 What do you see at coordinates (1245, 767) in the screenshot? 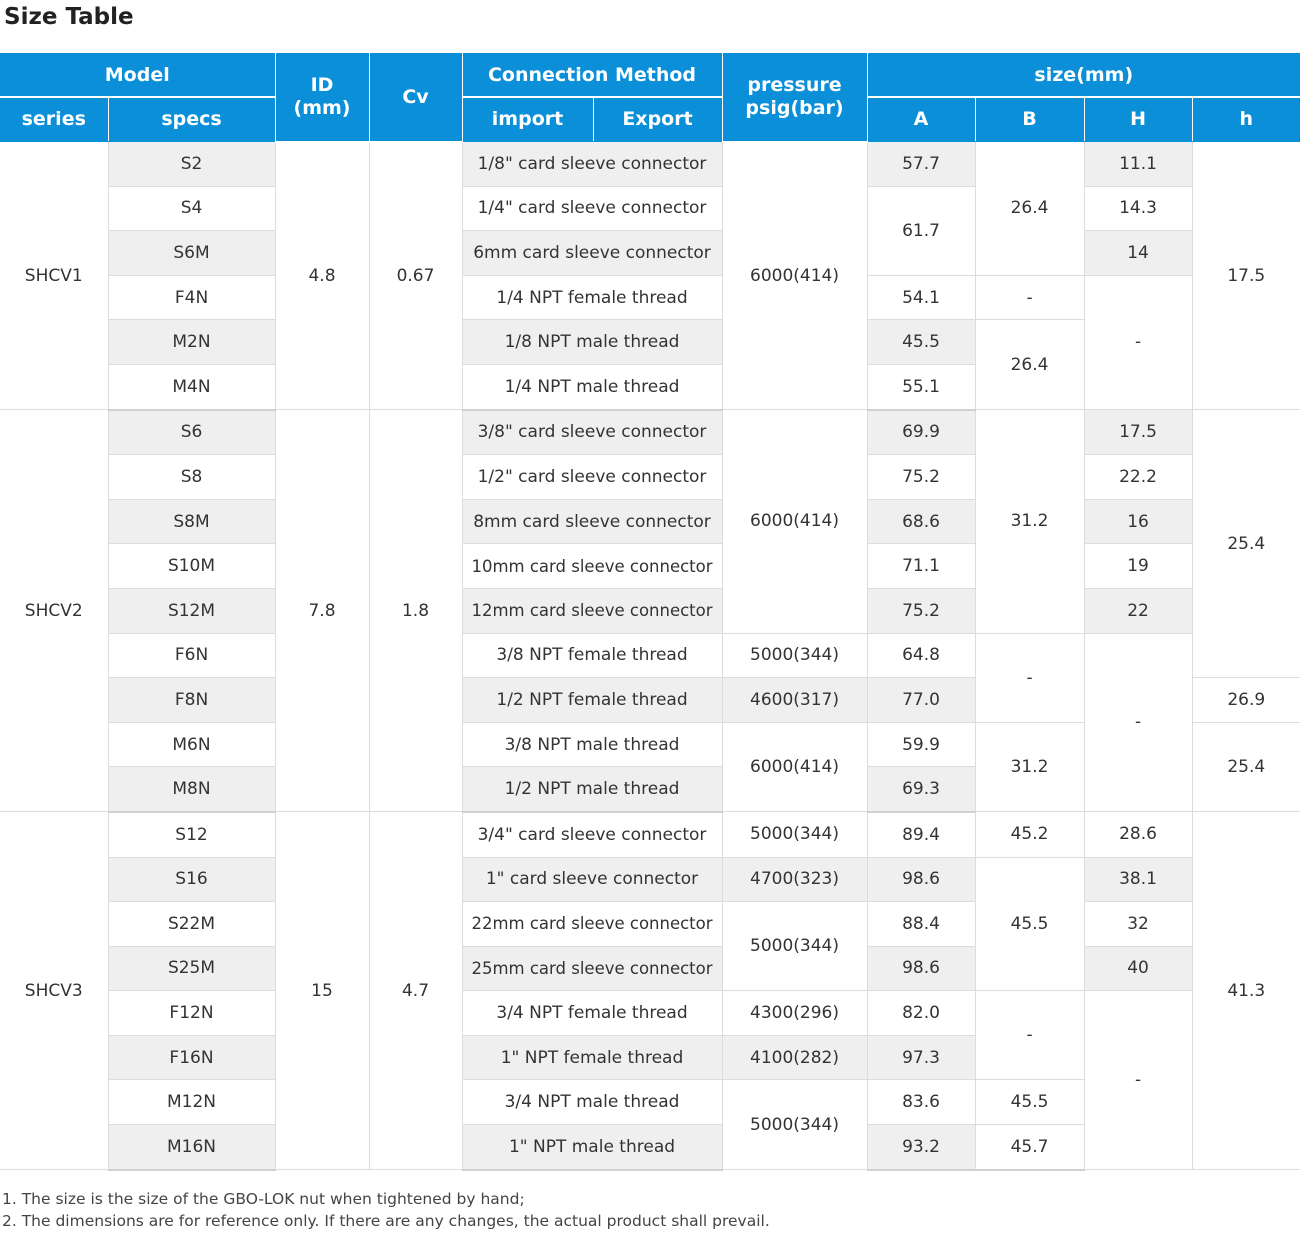
I see `size-h-lower-cell: 25.4` at bounding box center [1245, 767].